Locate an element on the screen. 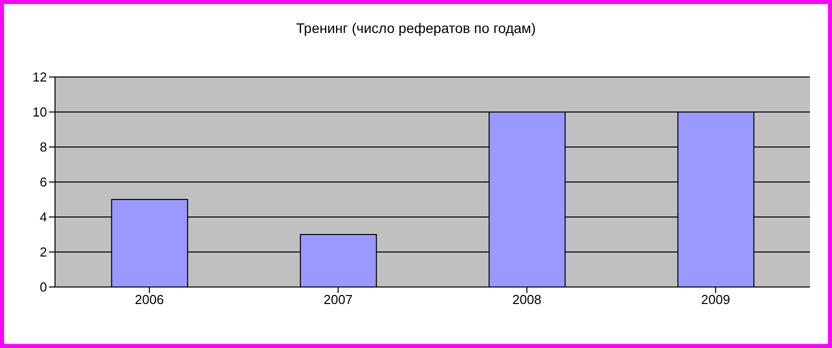 The height and width of the screenshot is (348, 832). y-tick-label: 4 is located at coordinates (43, 217).